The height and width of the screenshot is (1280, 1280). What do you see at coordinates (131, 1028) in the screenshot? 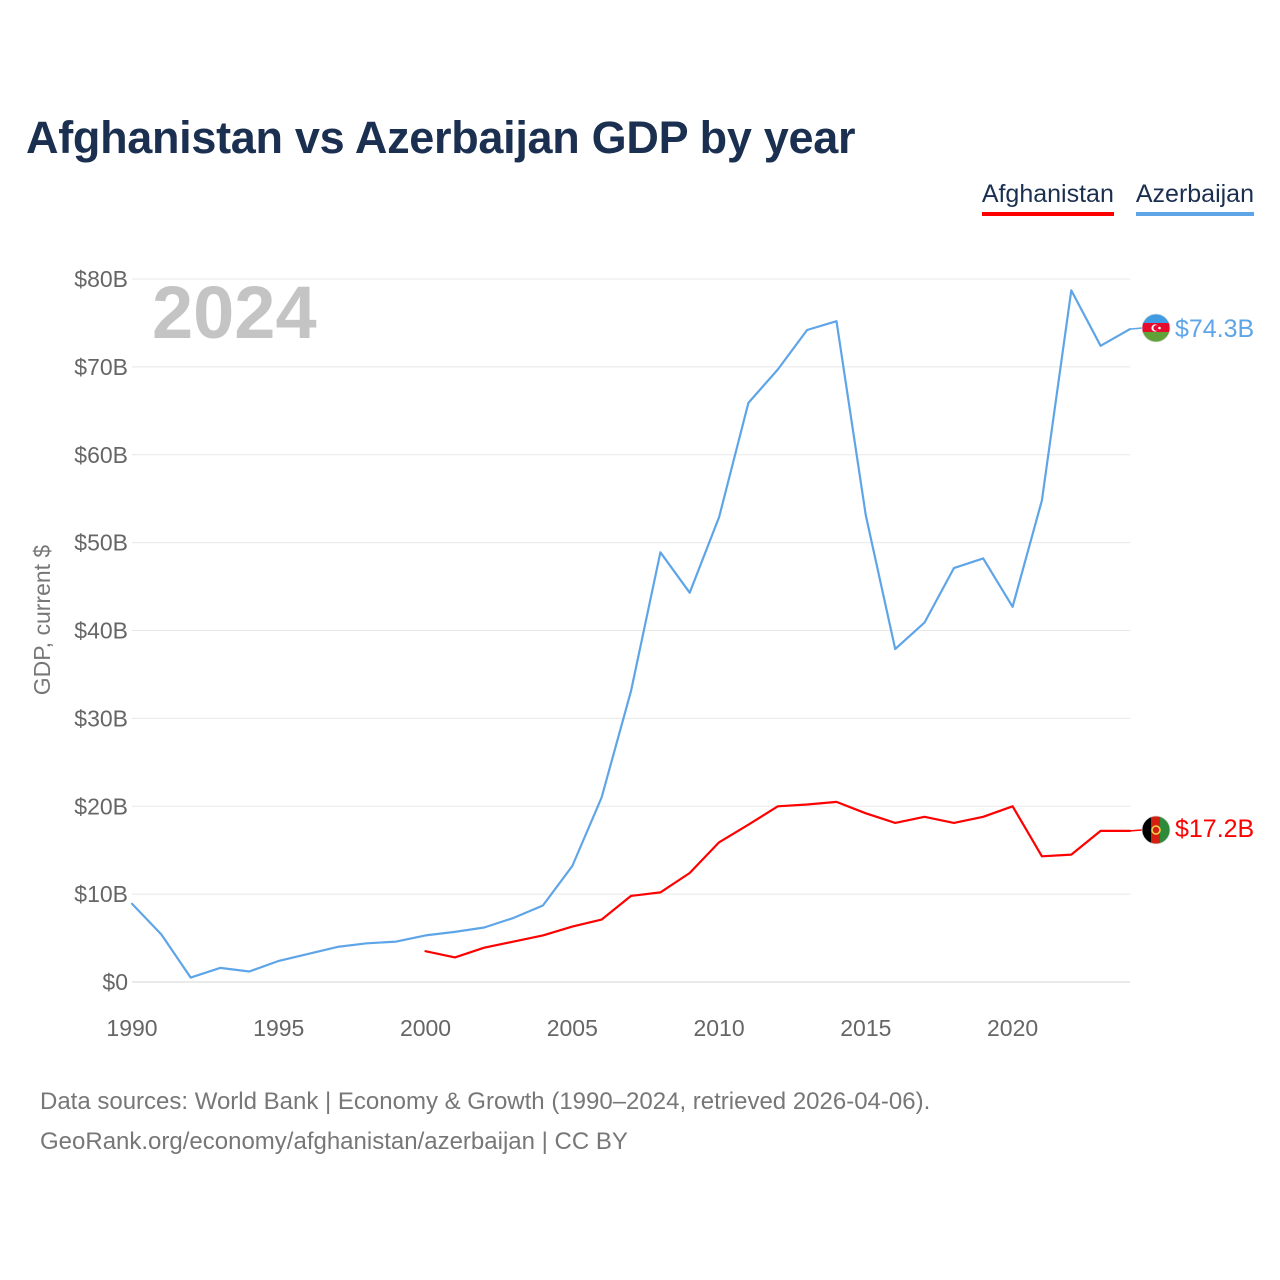
I see `x-tick-label: 1990` at bounding box center [131, 1028].